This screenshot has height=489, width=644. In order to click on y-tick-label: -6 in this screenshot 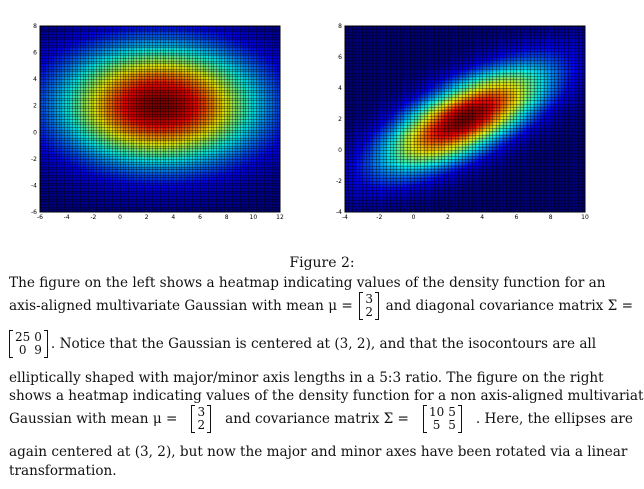, I will do `click(34, 212)`.